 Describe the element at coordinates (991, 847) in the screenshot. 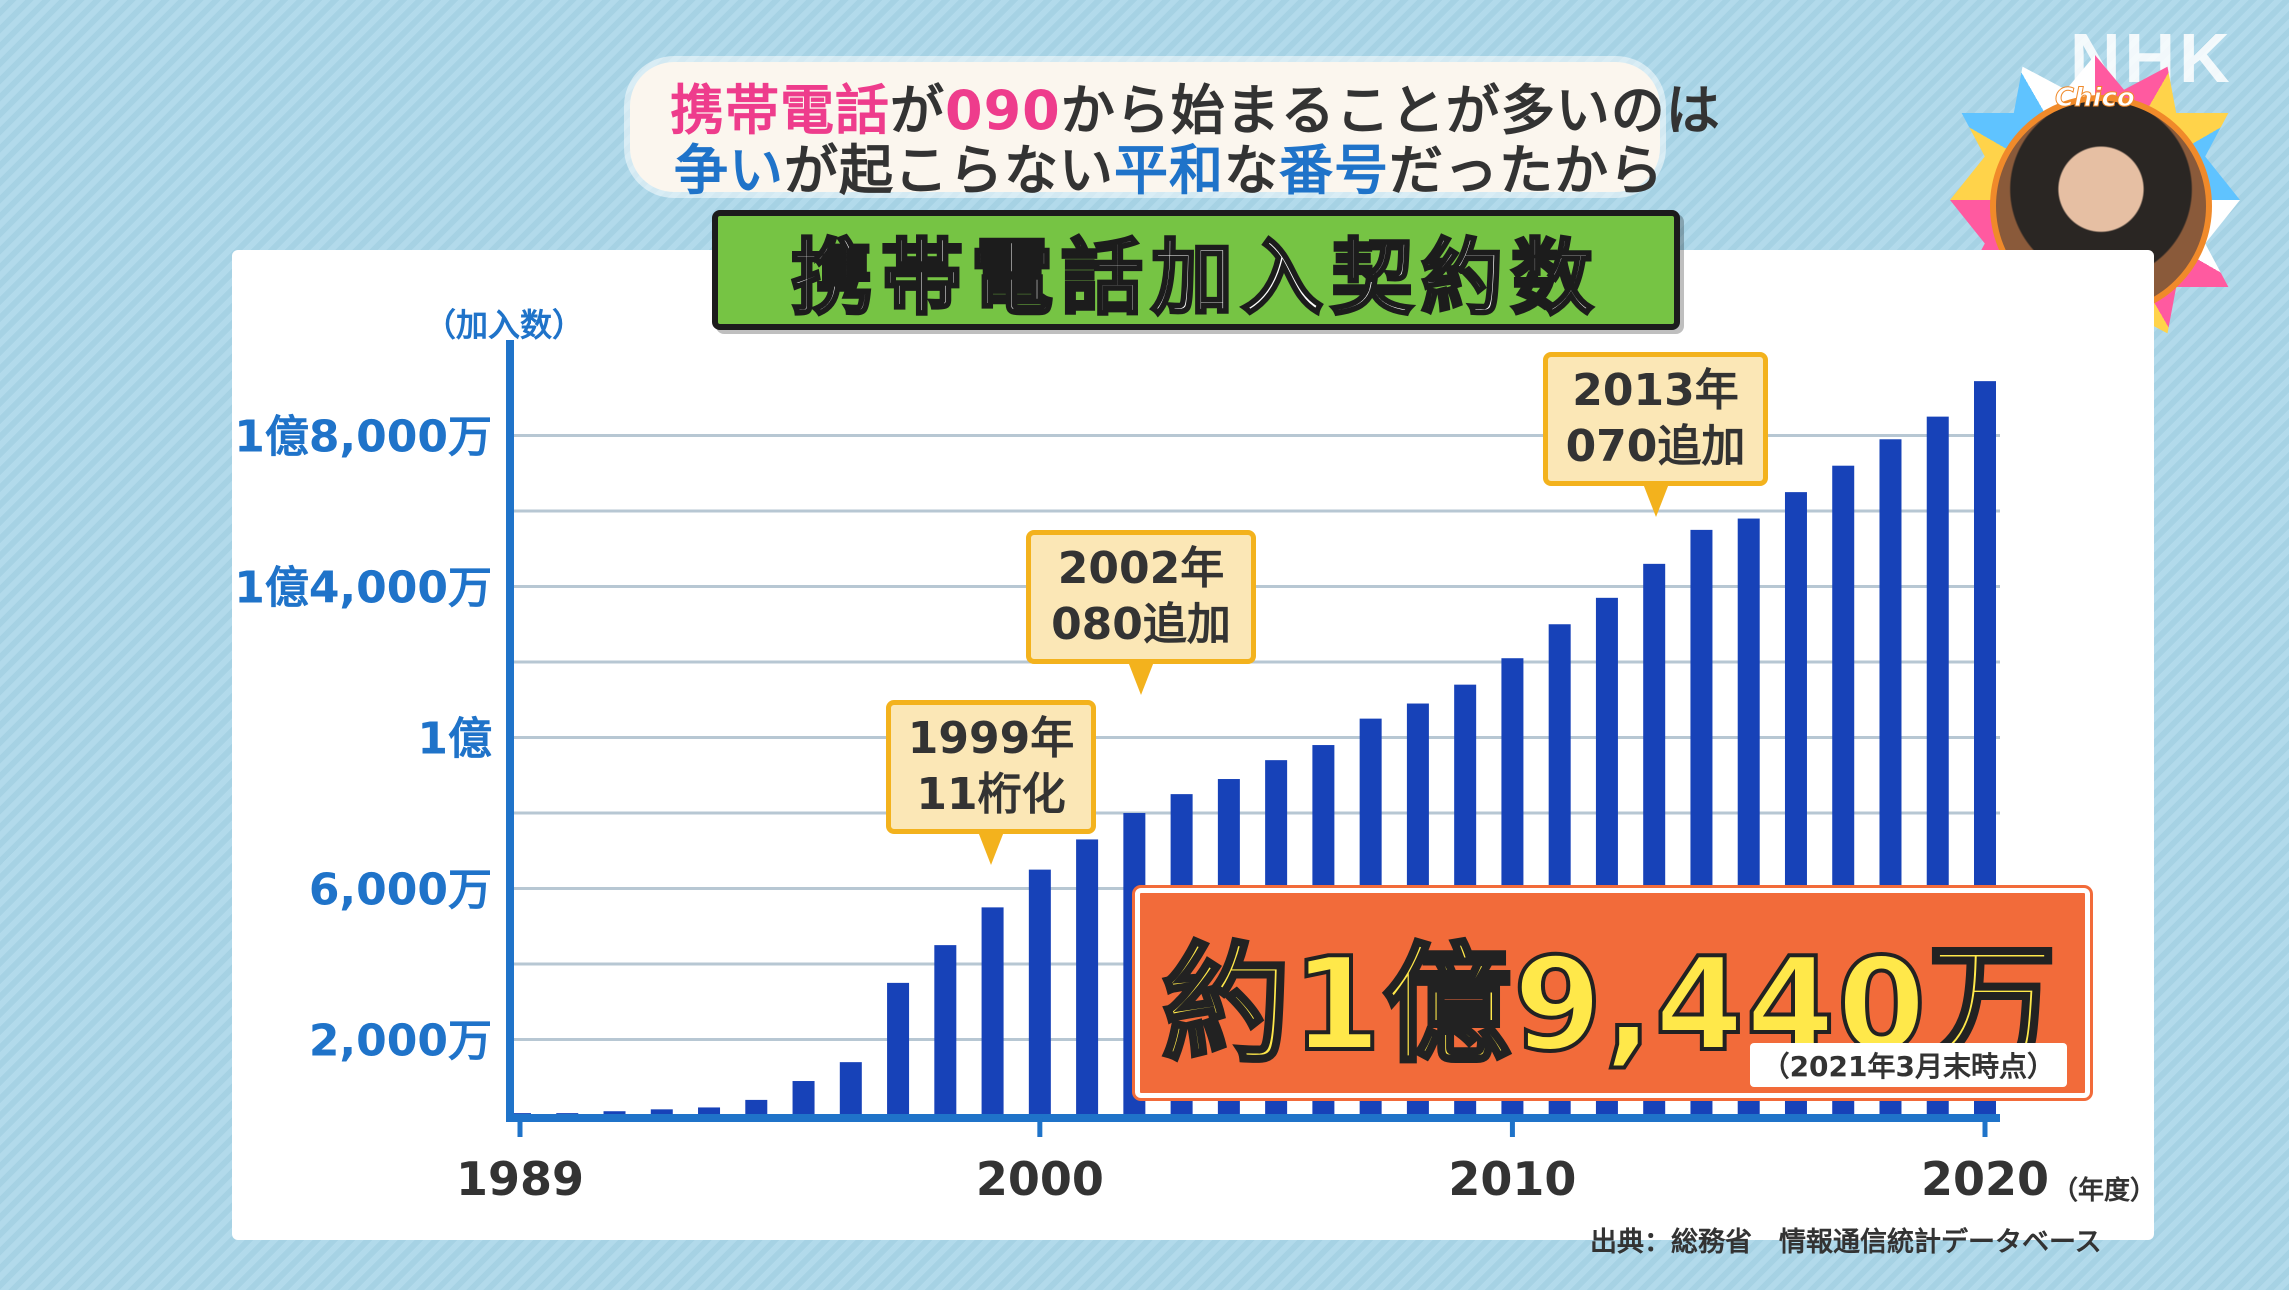

I see `callout-1999-pointer` at that location.